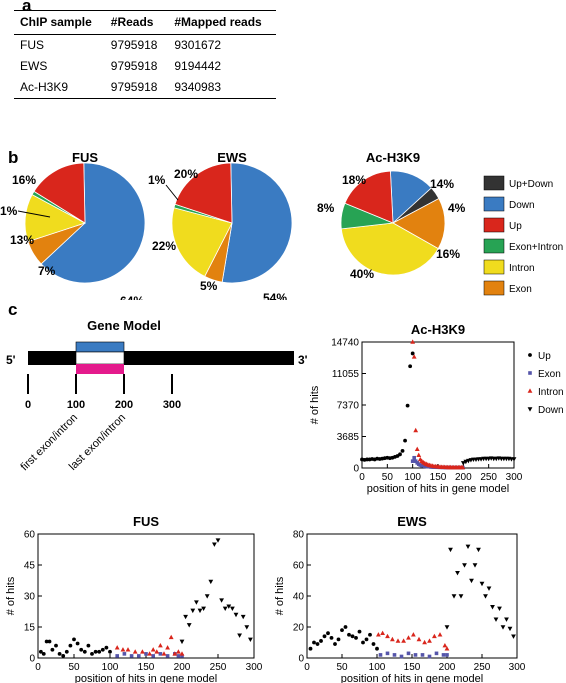 The width and height of the screenshot is (566, 683). I want to click on table-cell: 9795918, so click(134, 87).